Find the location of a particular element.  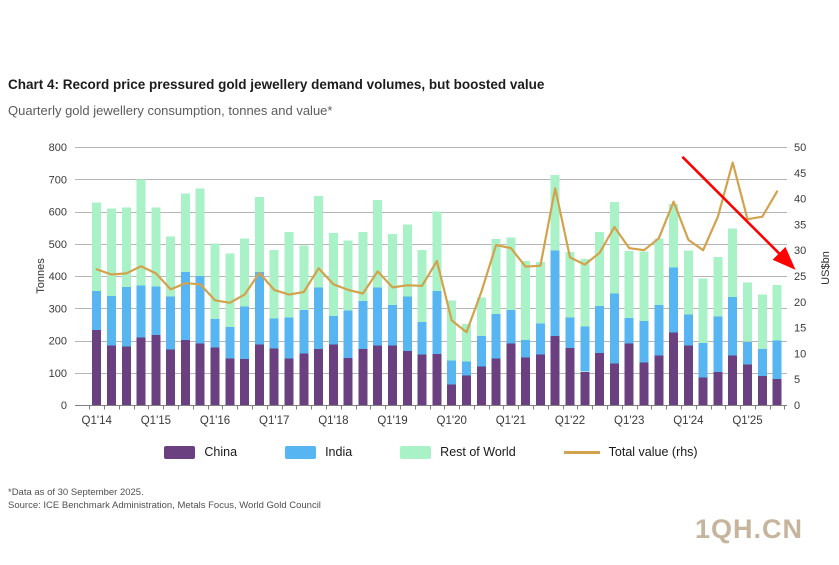

watermark: 1QH.CN is located at coordinates (748, 529).